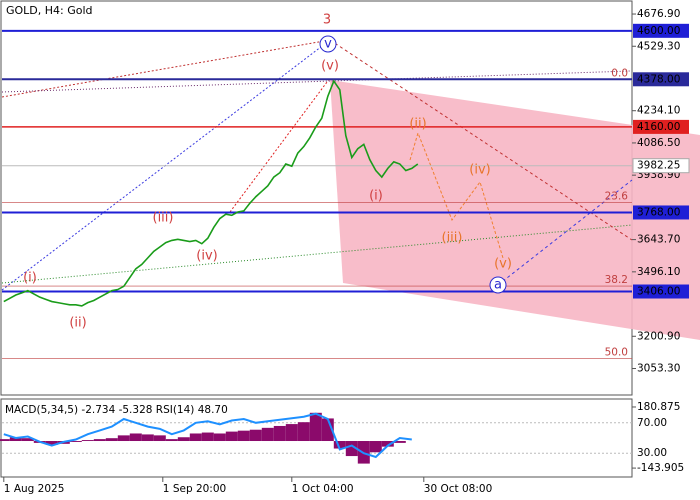 Image resolution: width=700 pixels, height=500 pixels. What do you see at coordinates (49, 10) in the screenshot?
I see `chart-title: GOLD, H4: Gold` at bounding box center [49, 10].